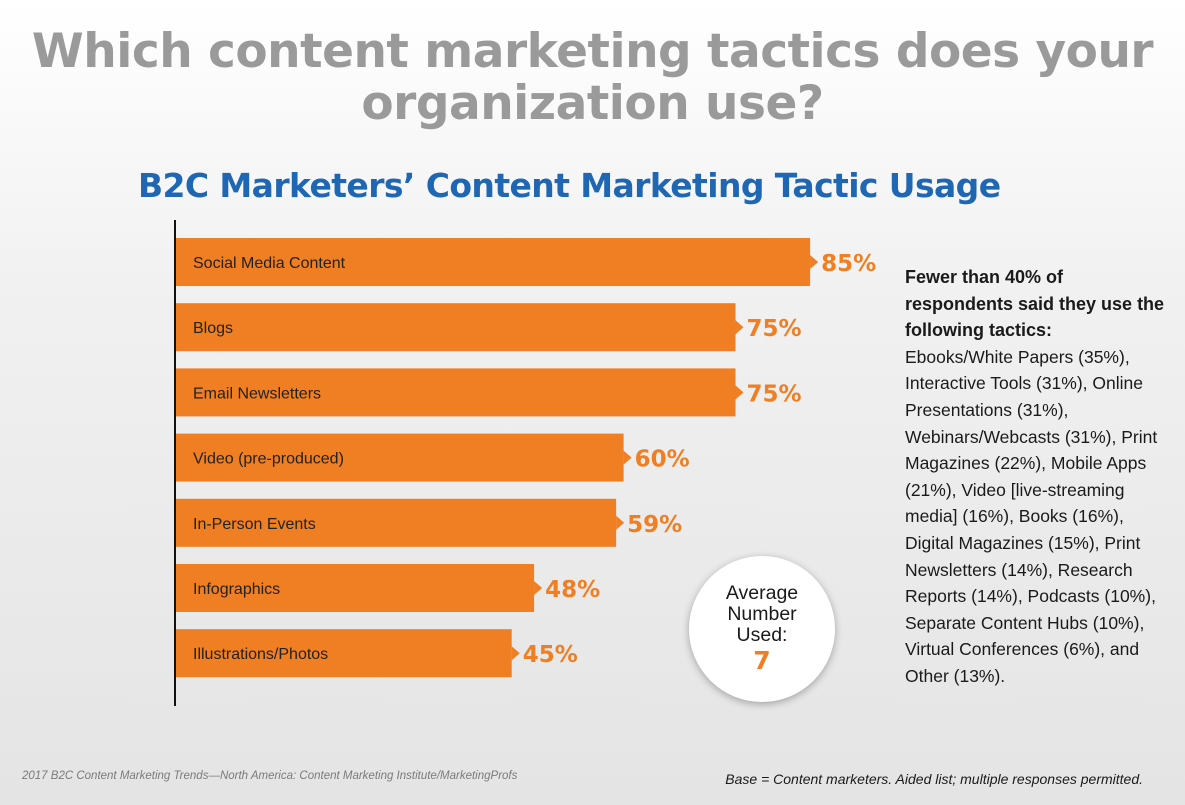 This screenshot has height=805, width=1185. I want to click on value-label: 48%, so click(572, 590).